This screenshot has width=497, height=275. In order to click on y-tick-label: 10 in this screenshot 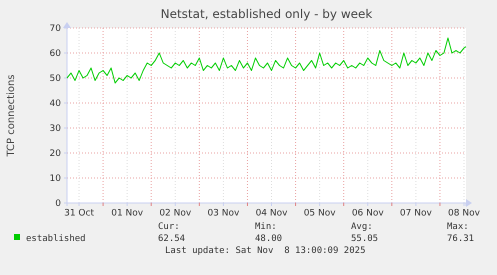, I will do `click(56, 179)`.